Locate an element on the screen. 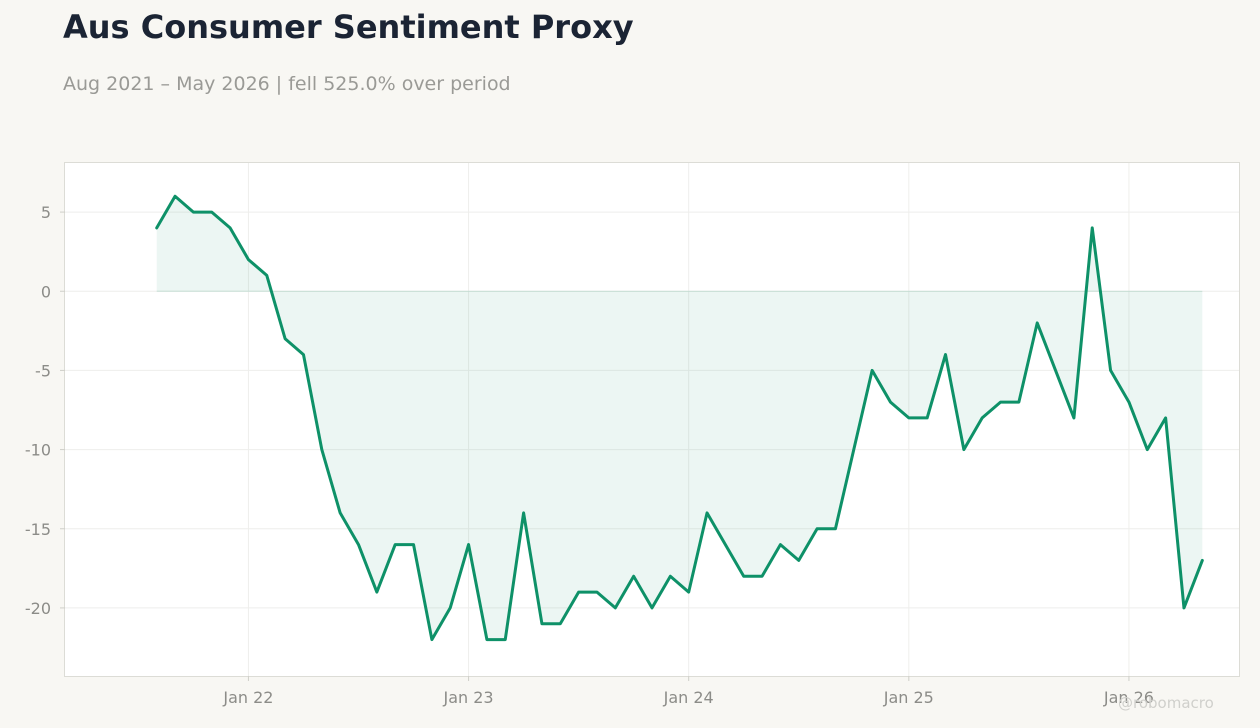 This screenshot has height=728, width=1260. y-tick-label: -15 is located at coordinates (38, 529).